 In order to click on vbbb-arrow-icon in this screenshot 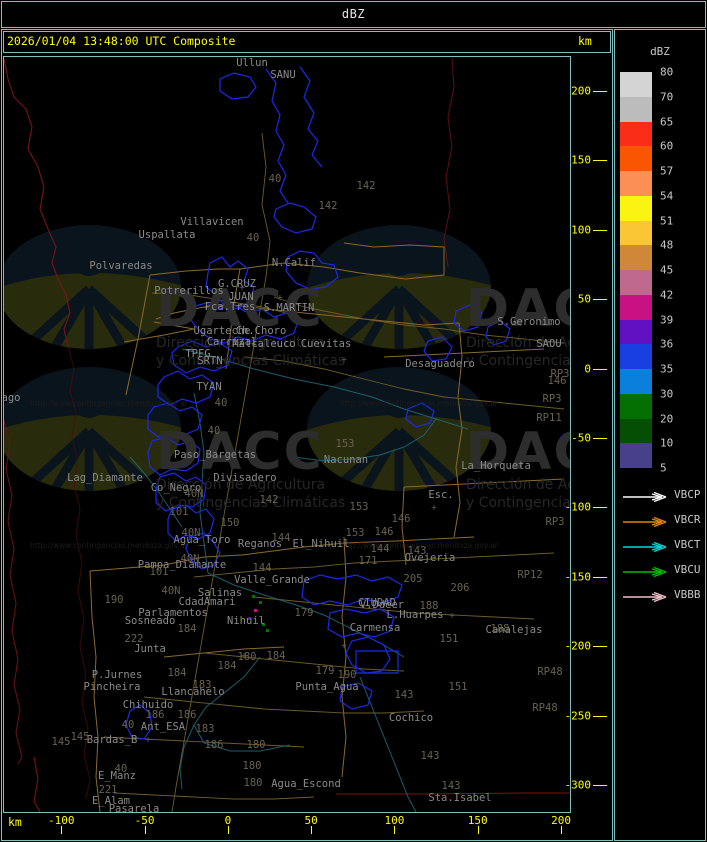, I will do `click(645, 597)`.